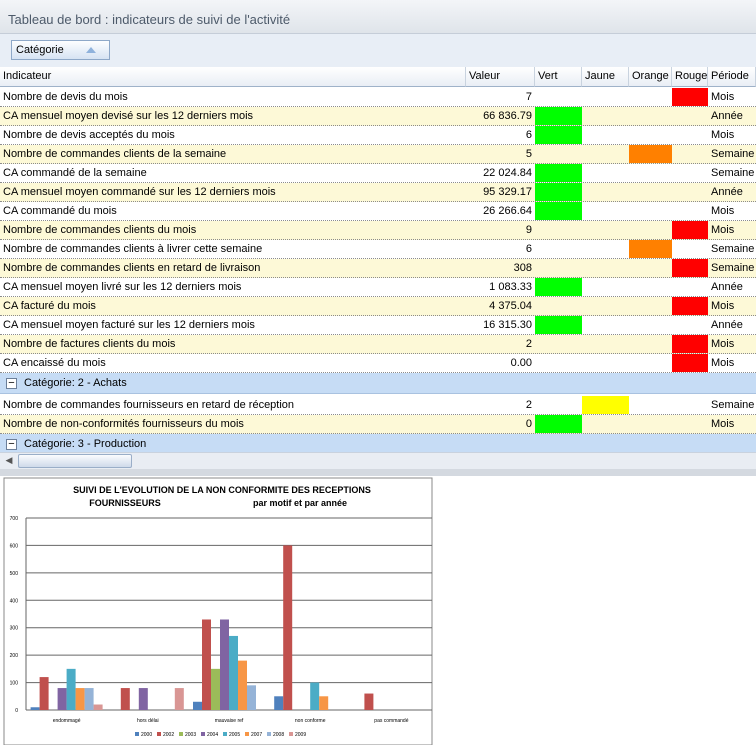 This screenshot has width=756, height=745. I want to click on value-cell: 22 024.84, so click(507, 173).